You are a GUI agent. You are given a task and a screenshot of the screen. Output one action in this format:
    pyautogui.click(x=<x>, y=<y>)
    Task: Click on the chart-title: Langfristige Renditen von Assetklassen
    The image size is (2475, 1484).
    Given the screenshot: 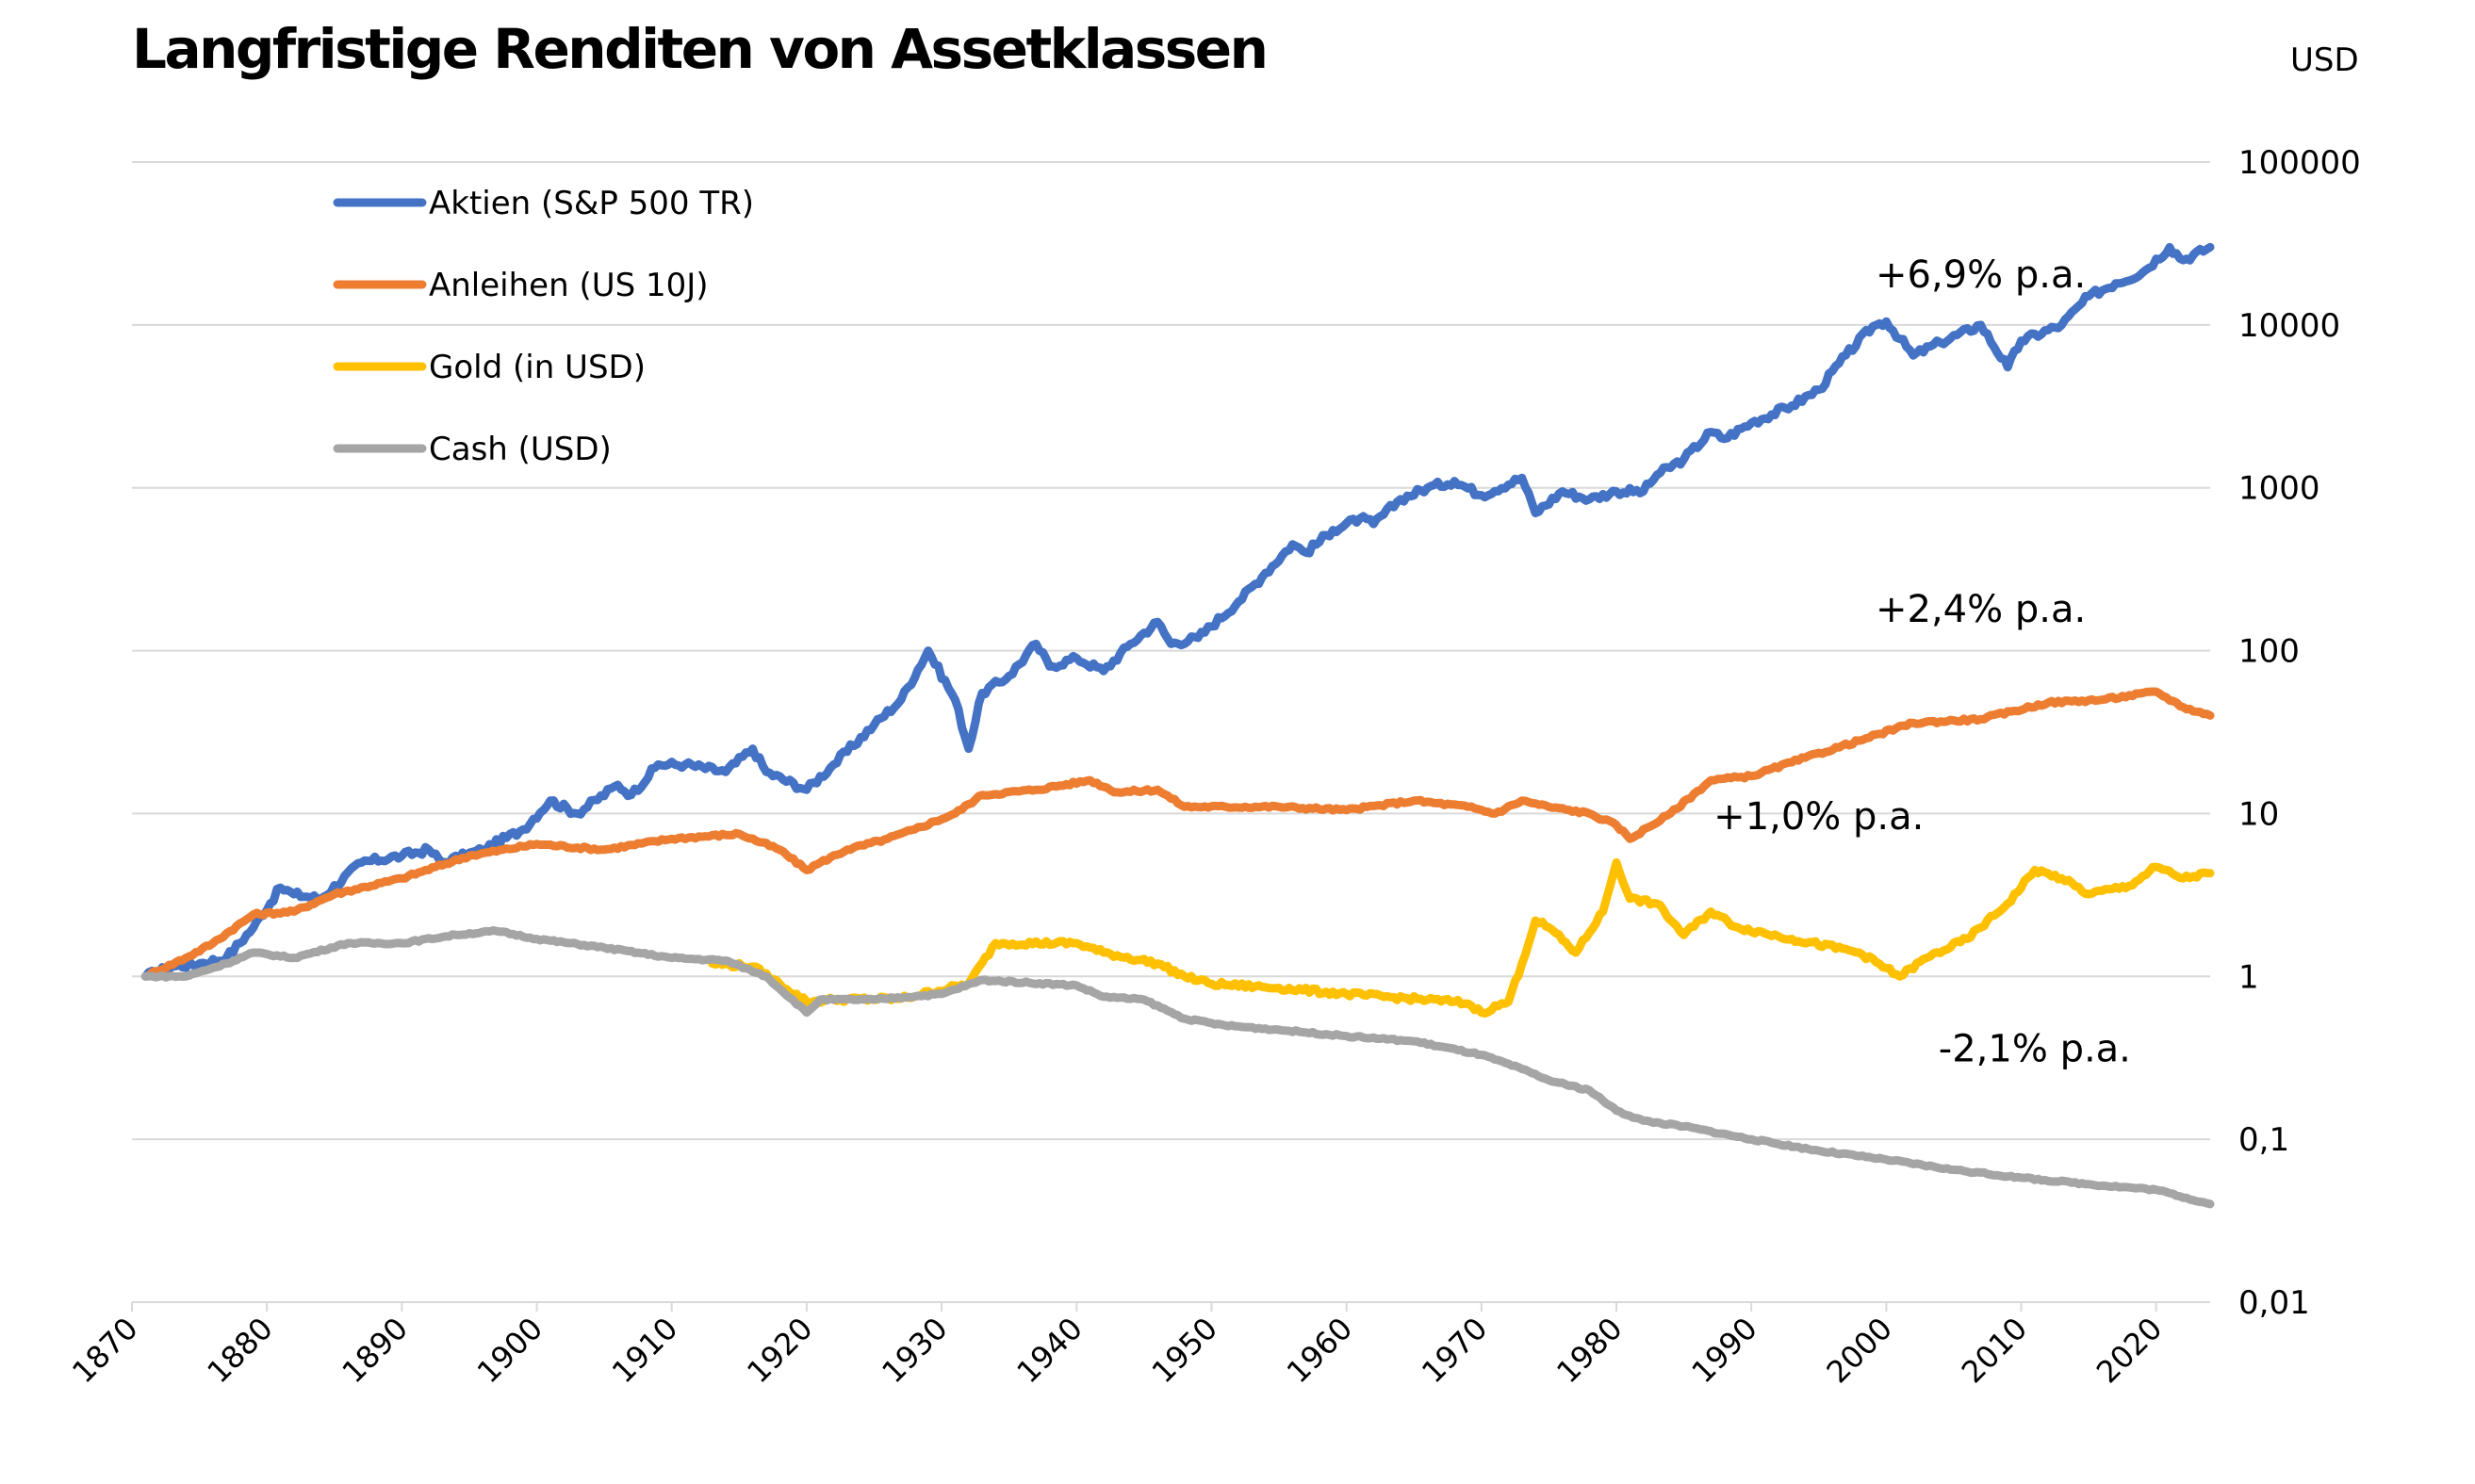 What is the action you would take?
    pyautogui.click(x=700, y=49)
    